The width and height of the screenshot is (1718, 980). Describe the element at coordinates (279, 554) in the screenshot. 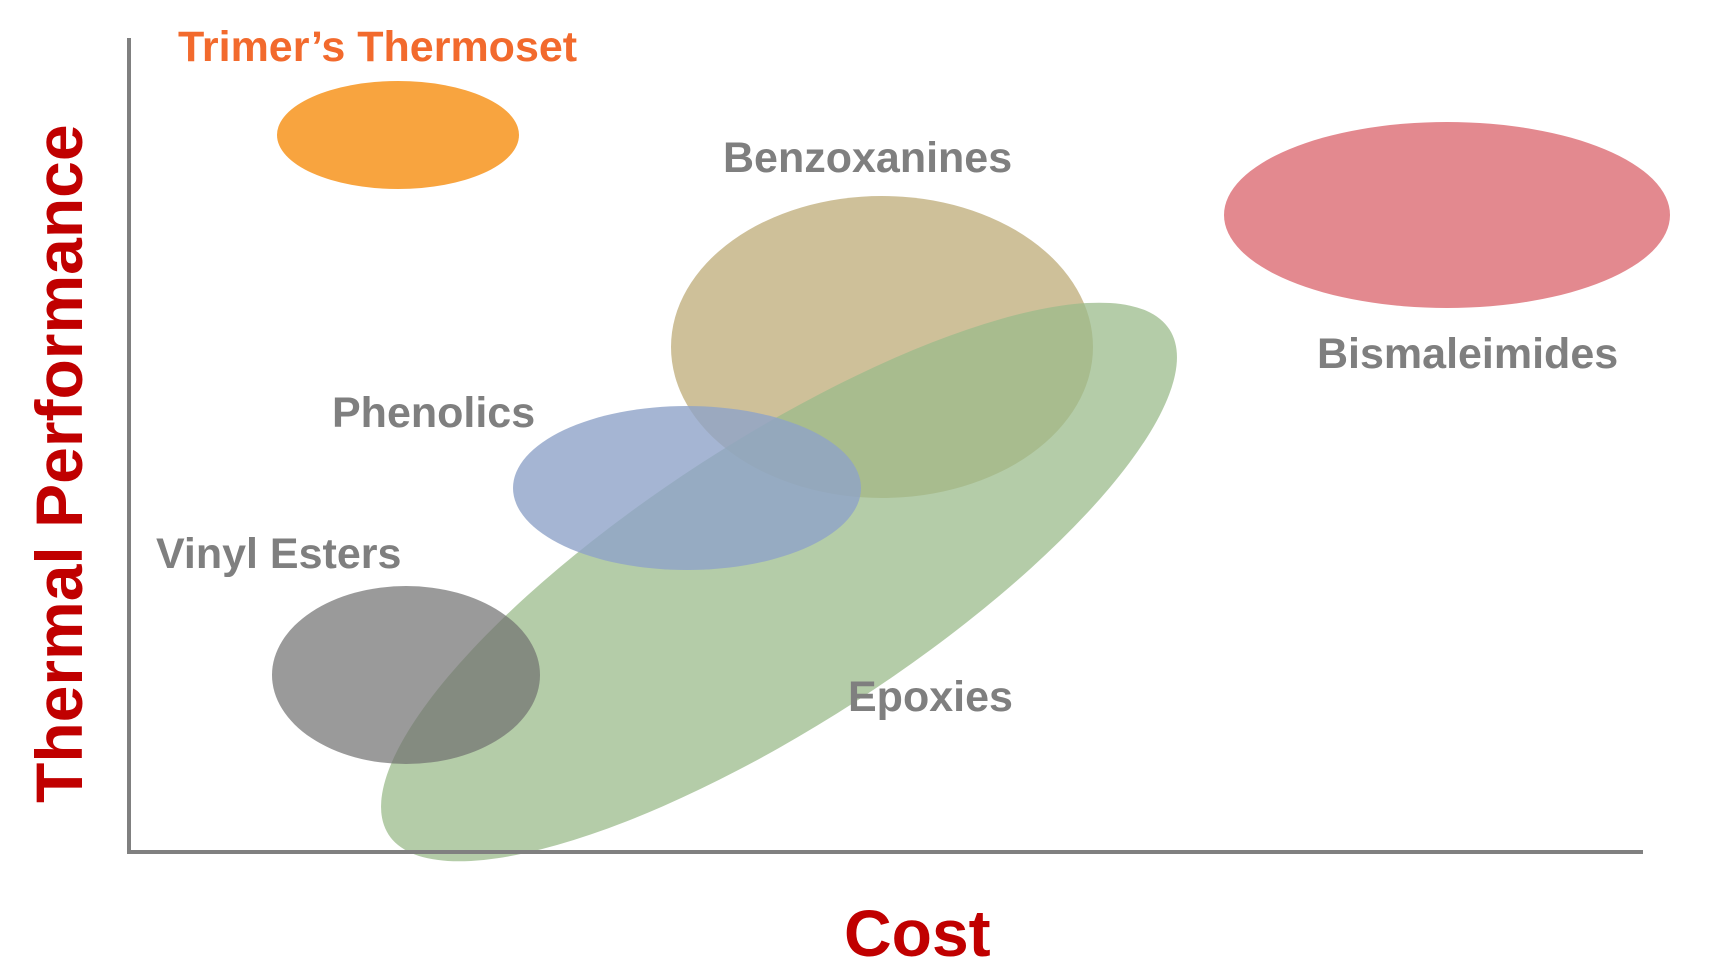

I see `label-vinyl-esters: Vinyl Esters` at that location.